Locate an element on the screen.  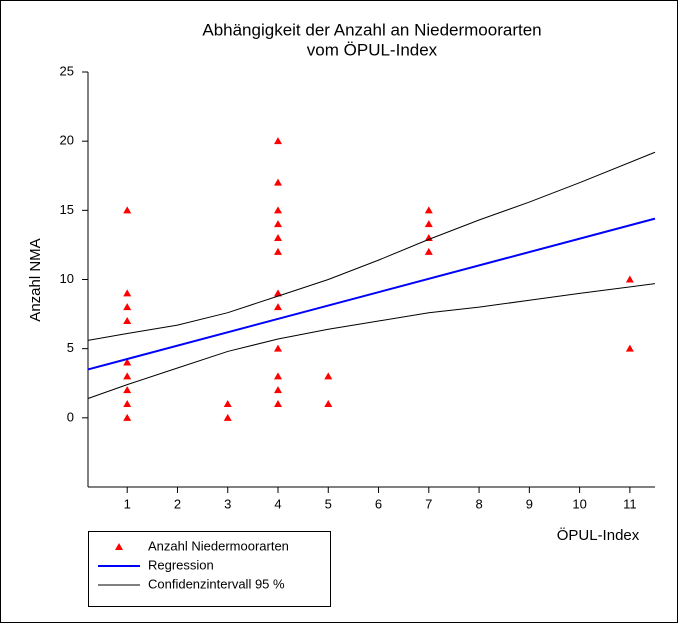
x-tick-label: 4 is located at coordinates (277, 503).